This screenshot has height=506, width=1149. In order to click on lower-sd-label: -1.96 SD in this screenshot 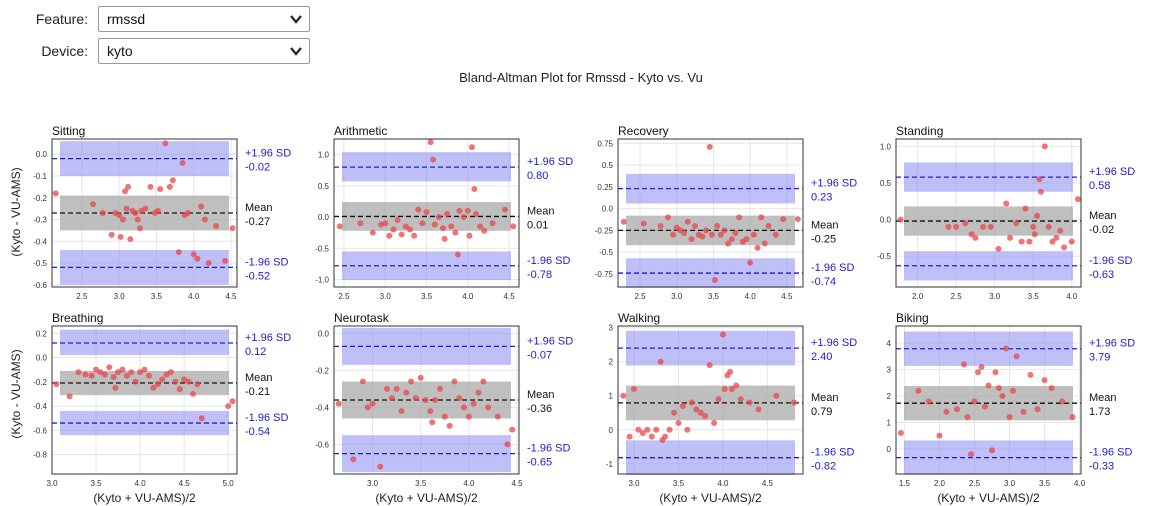, I will do `click(548, 449)`.